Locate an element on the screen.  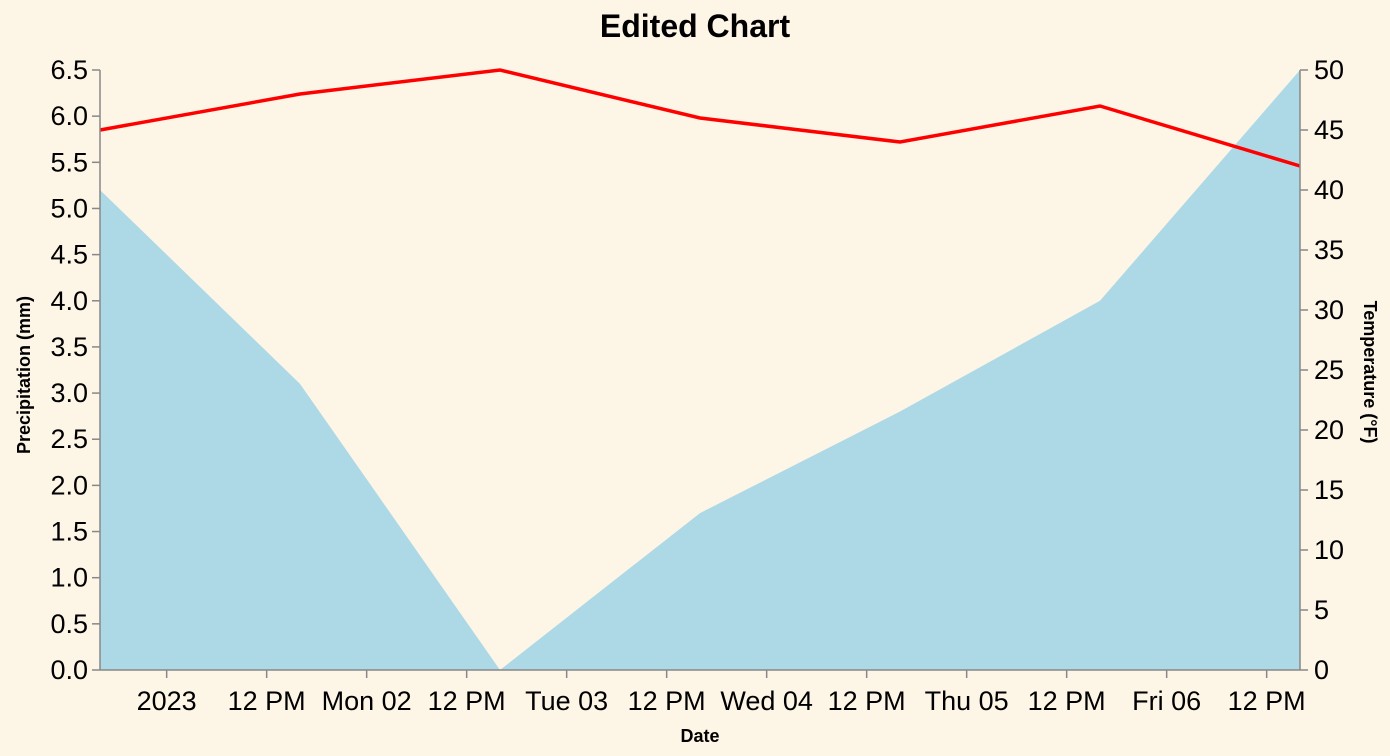
right-tick-label-2: 10 is located at coordinates (1329, 550).